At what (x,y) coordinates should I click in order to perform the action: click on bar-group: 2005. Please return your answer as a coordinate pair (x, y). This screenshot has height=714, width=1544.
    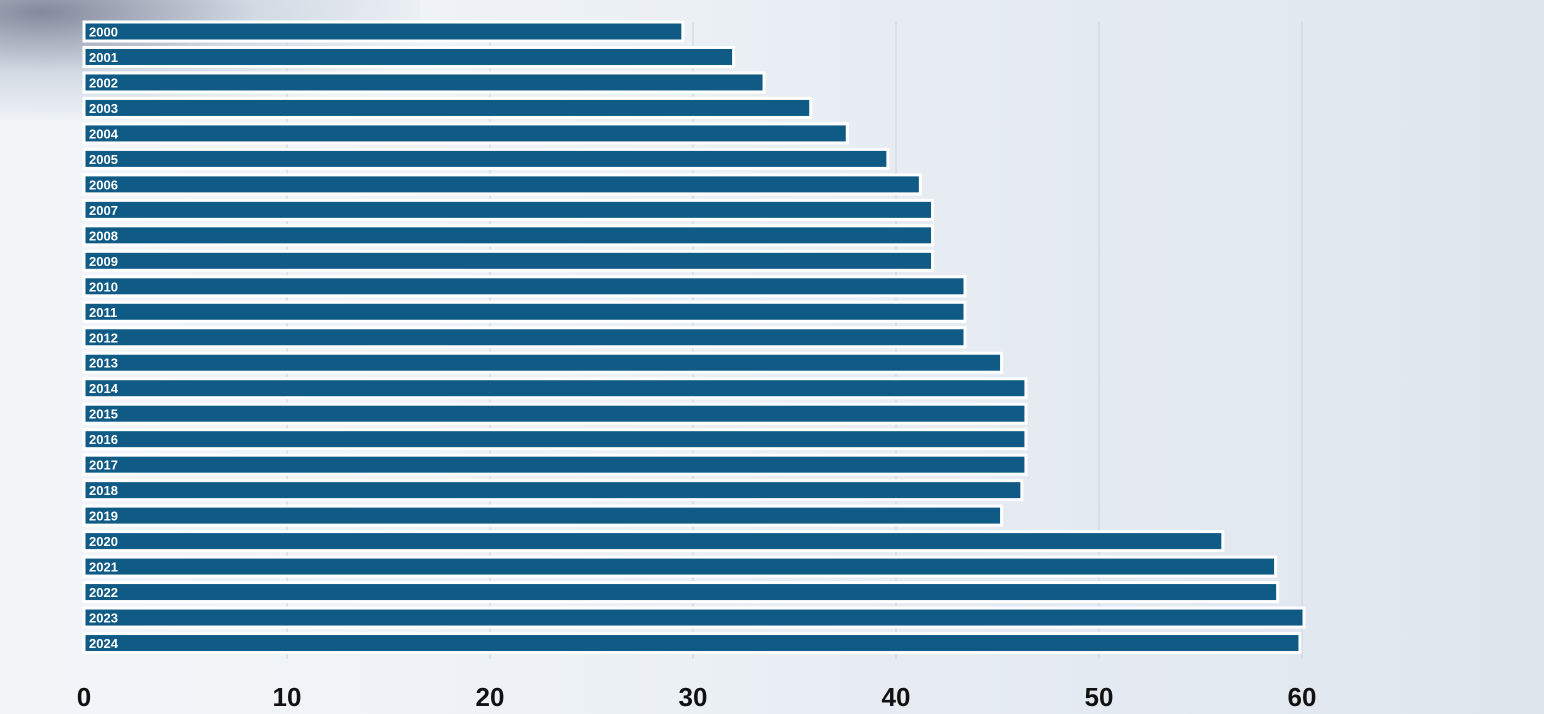
    Looking at the image, I should click on (486, 158).